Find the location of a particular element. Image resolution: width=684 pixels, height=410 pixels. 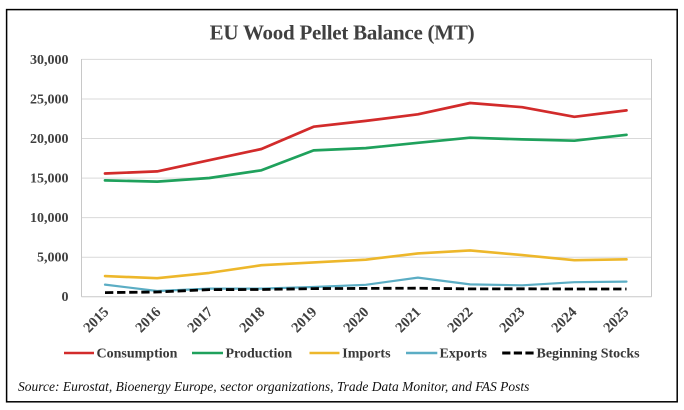

svg-text: 5,000 is located at coordinates (53, 258).